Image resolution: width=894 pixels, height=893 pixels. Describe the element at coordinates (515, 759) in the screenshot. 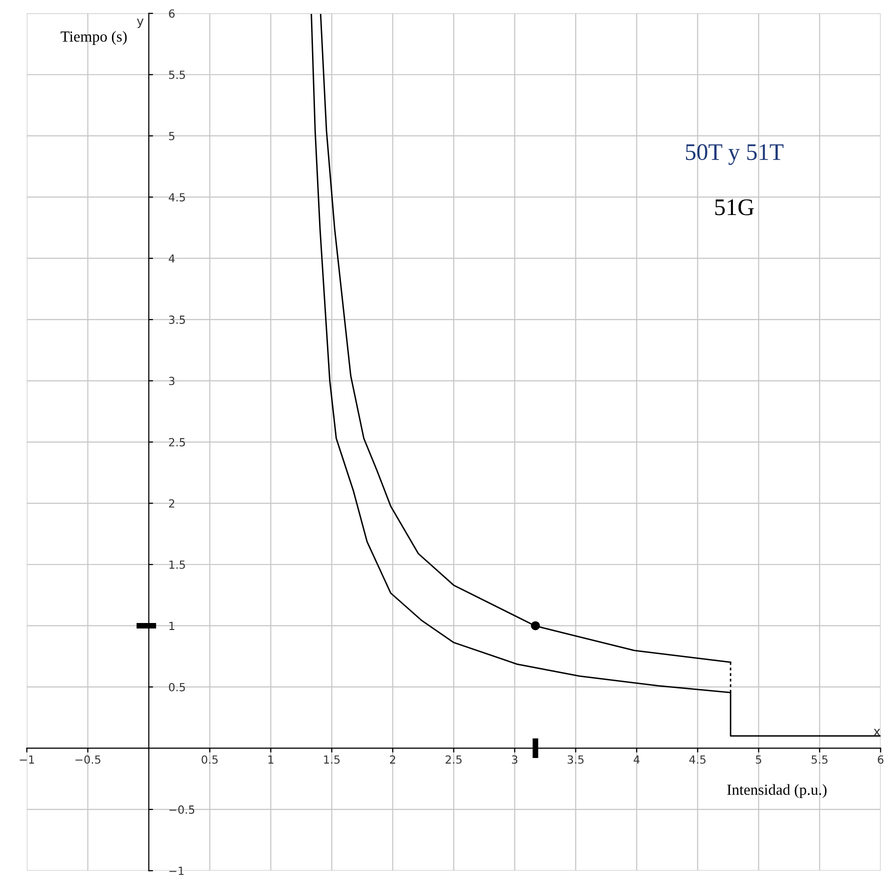

I see `x-tick-label: 3` at that location.